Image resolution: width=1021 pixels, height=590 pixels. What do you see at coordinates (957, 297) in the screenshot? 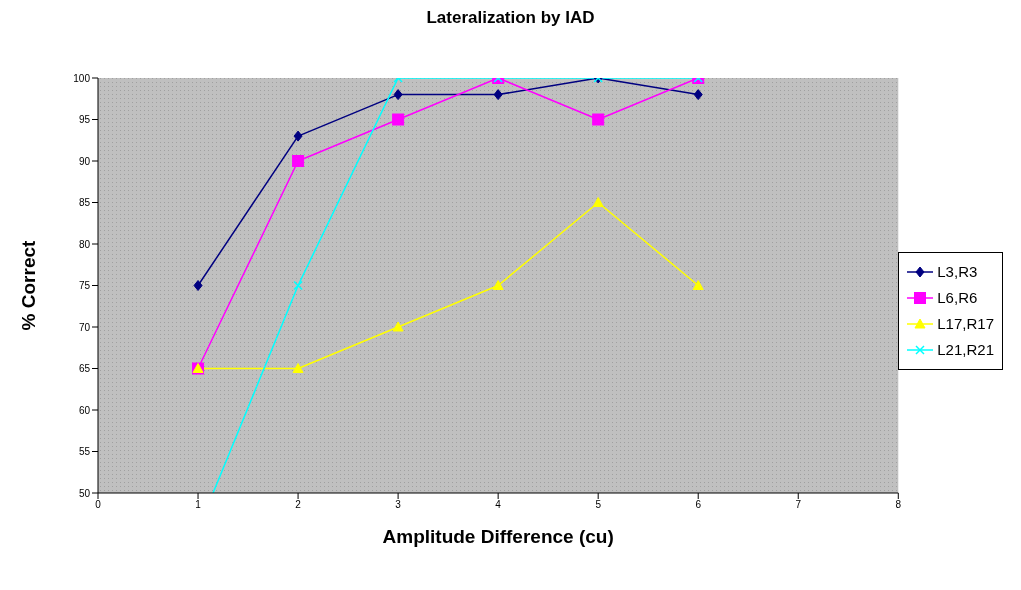
I see `legend-label: L6,R6` at bounding box center [957, 297].